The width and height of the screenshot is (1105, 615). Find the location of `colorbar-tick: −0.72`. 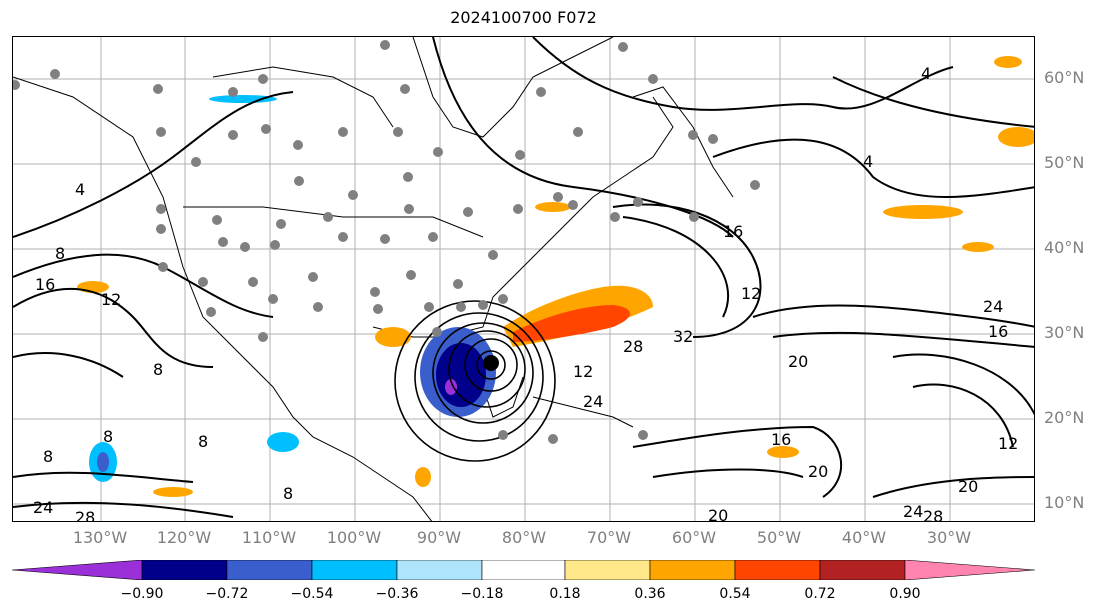

colorbar-tick: −0.72 is located at coordinates (227, 594).